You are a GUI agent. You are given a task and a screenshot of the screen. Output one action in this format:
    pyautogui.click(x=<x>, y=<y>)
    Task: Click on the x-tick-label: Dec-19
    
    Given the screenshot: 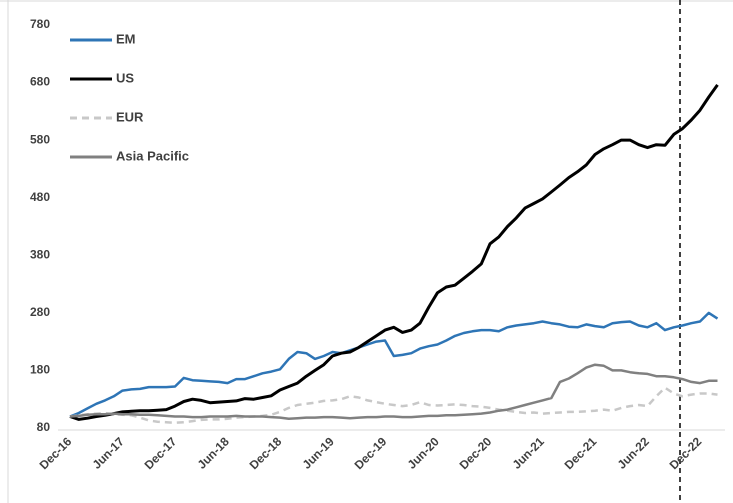 What is the action you would take?
    pyautogui.click(x=371, y=453)
    